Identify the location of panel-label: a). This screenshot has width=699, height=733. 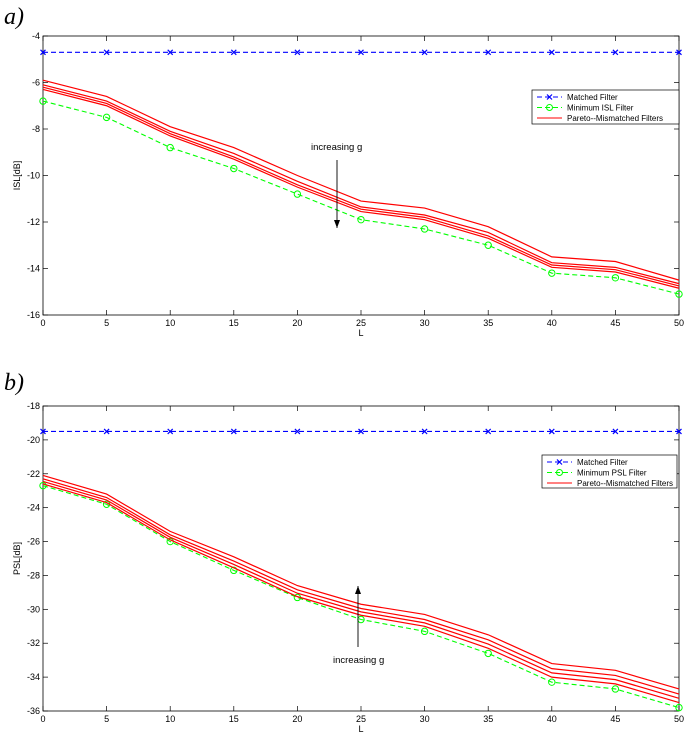
(14, 17).